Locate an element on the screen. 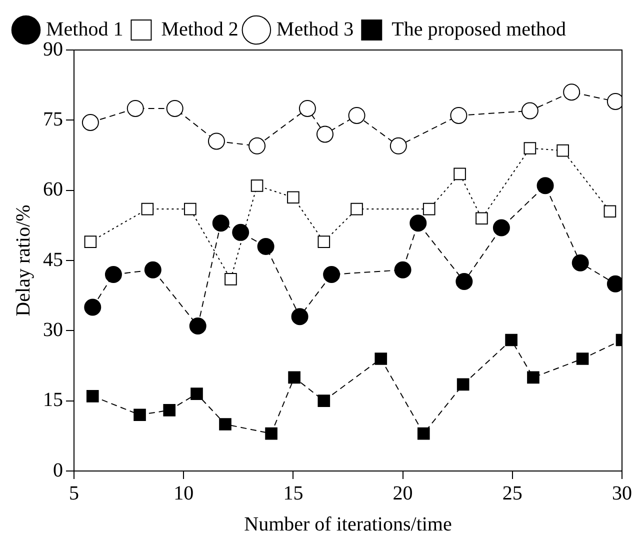 The width and height of the screenshot is (644, 549). x-tick-label: 5 is located at coordinates (74, 493).